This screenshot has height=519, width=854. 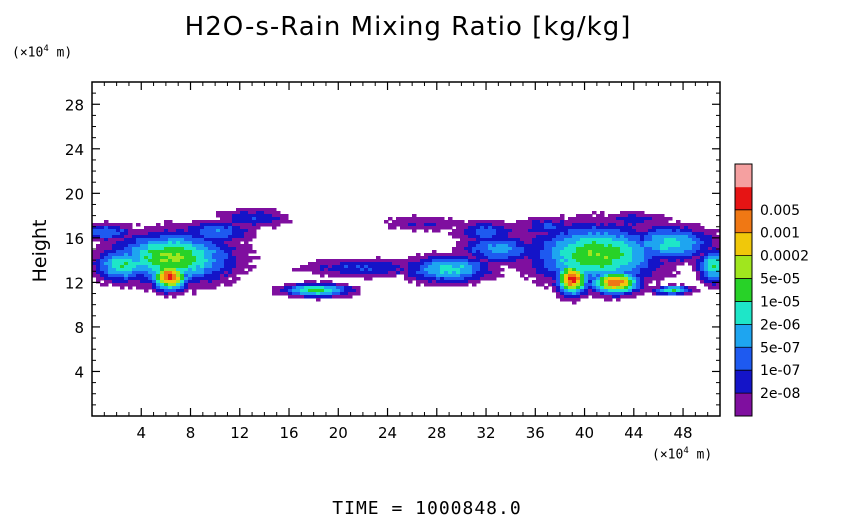 I want to click on colorbar-swatch, so click(x=743, y=290).